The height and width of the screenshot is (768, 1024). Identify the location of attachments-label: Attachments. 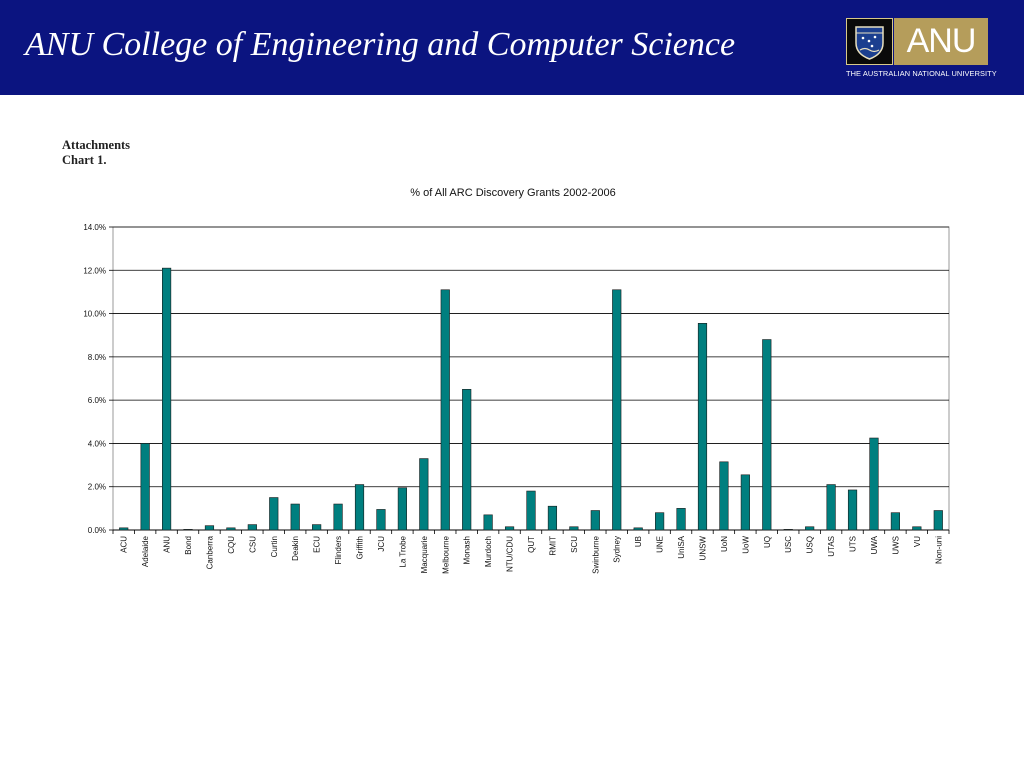
(96, 145).